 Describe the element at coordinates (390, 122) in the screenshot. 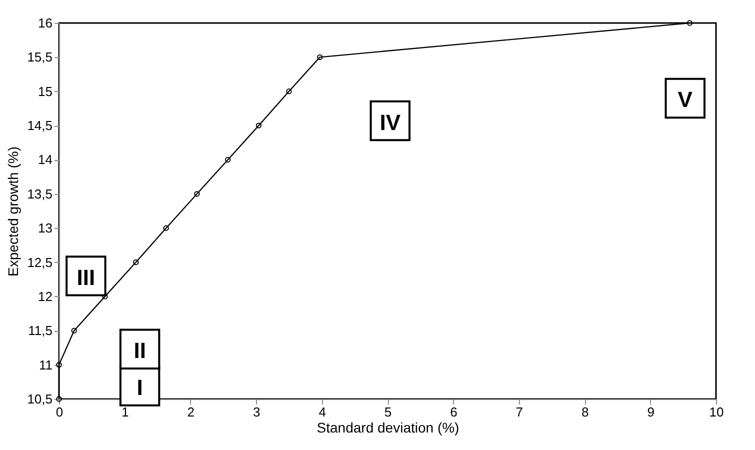

I see `annotation: IV` at that location.